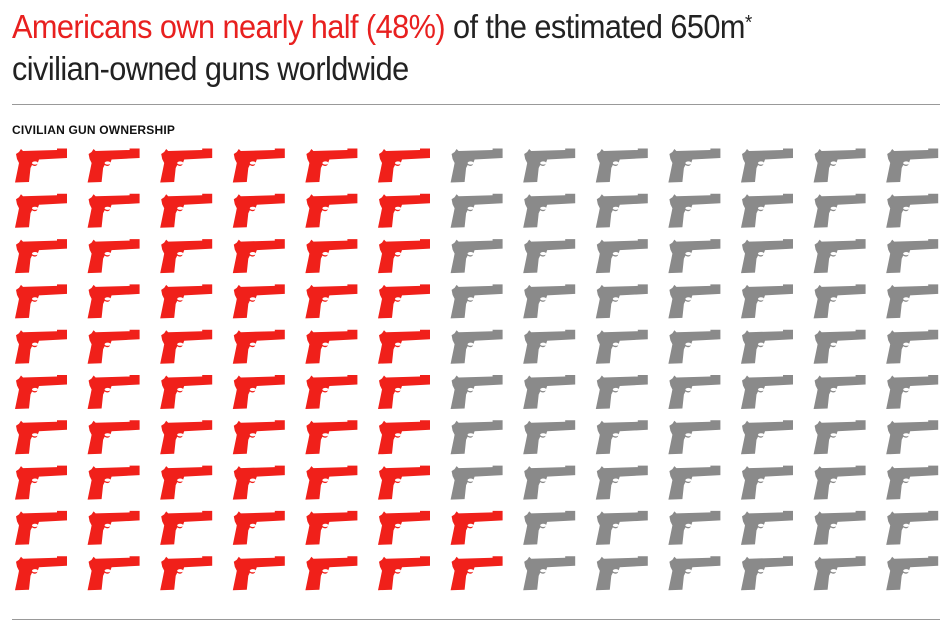 This screenshot has width=946, height=631. I want to click on footnote-mark: *, so click(748, 23).